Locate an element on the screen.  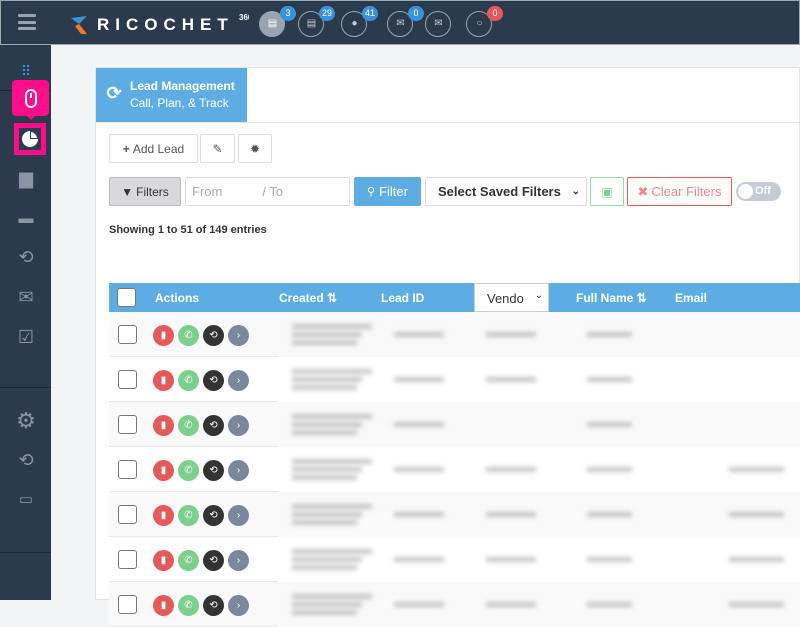
mail-icon: ✉ is located at coordinates (26, 296).